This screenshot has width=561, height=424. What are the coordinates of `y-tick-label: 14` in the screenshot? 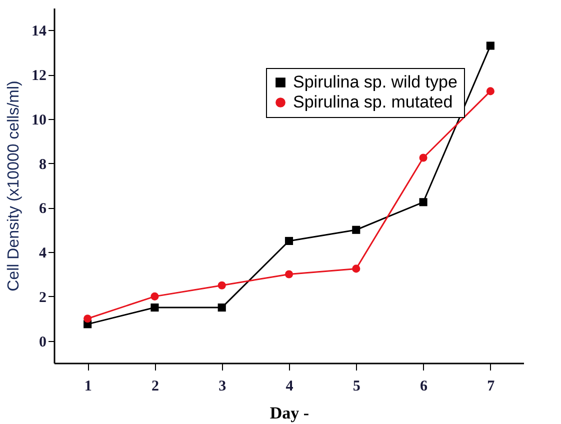 It's located at (39, 32).